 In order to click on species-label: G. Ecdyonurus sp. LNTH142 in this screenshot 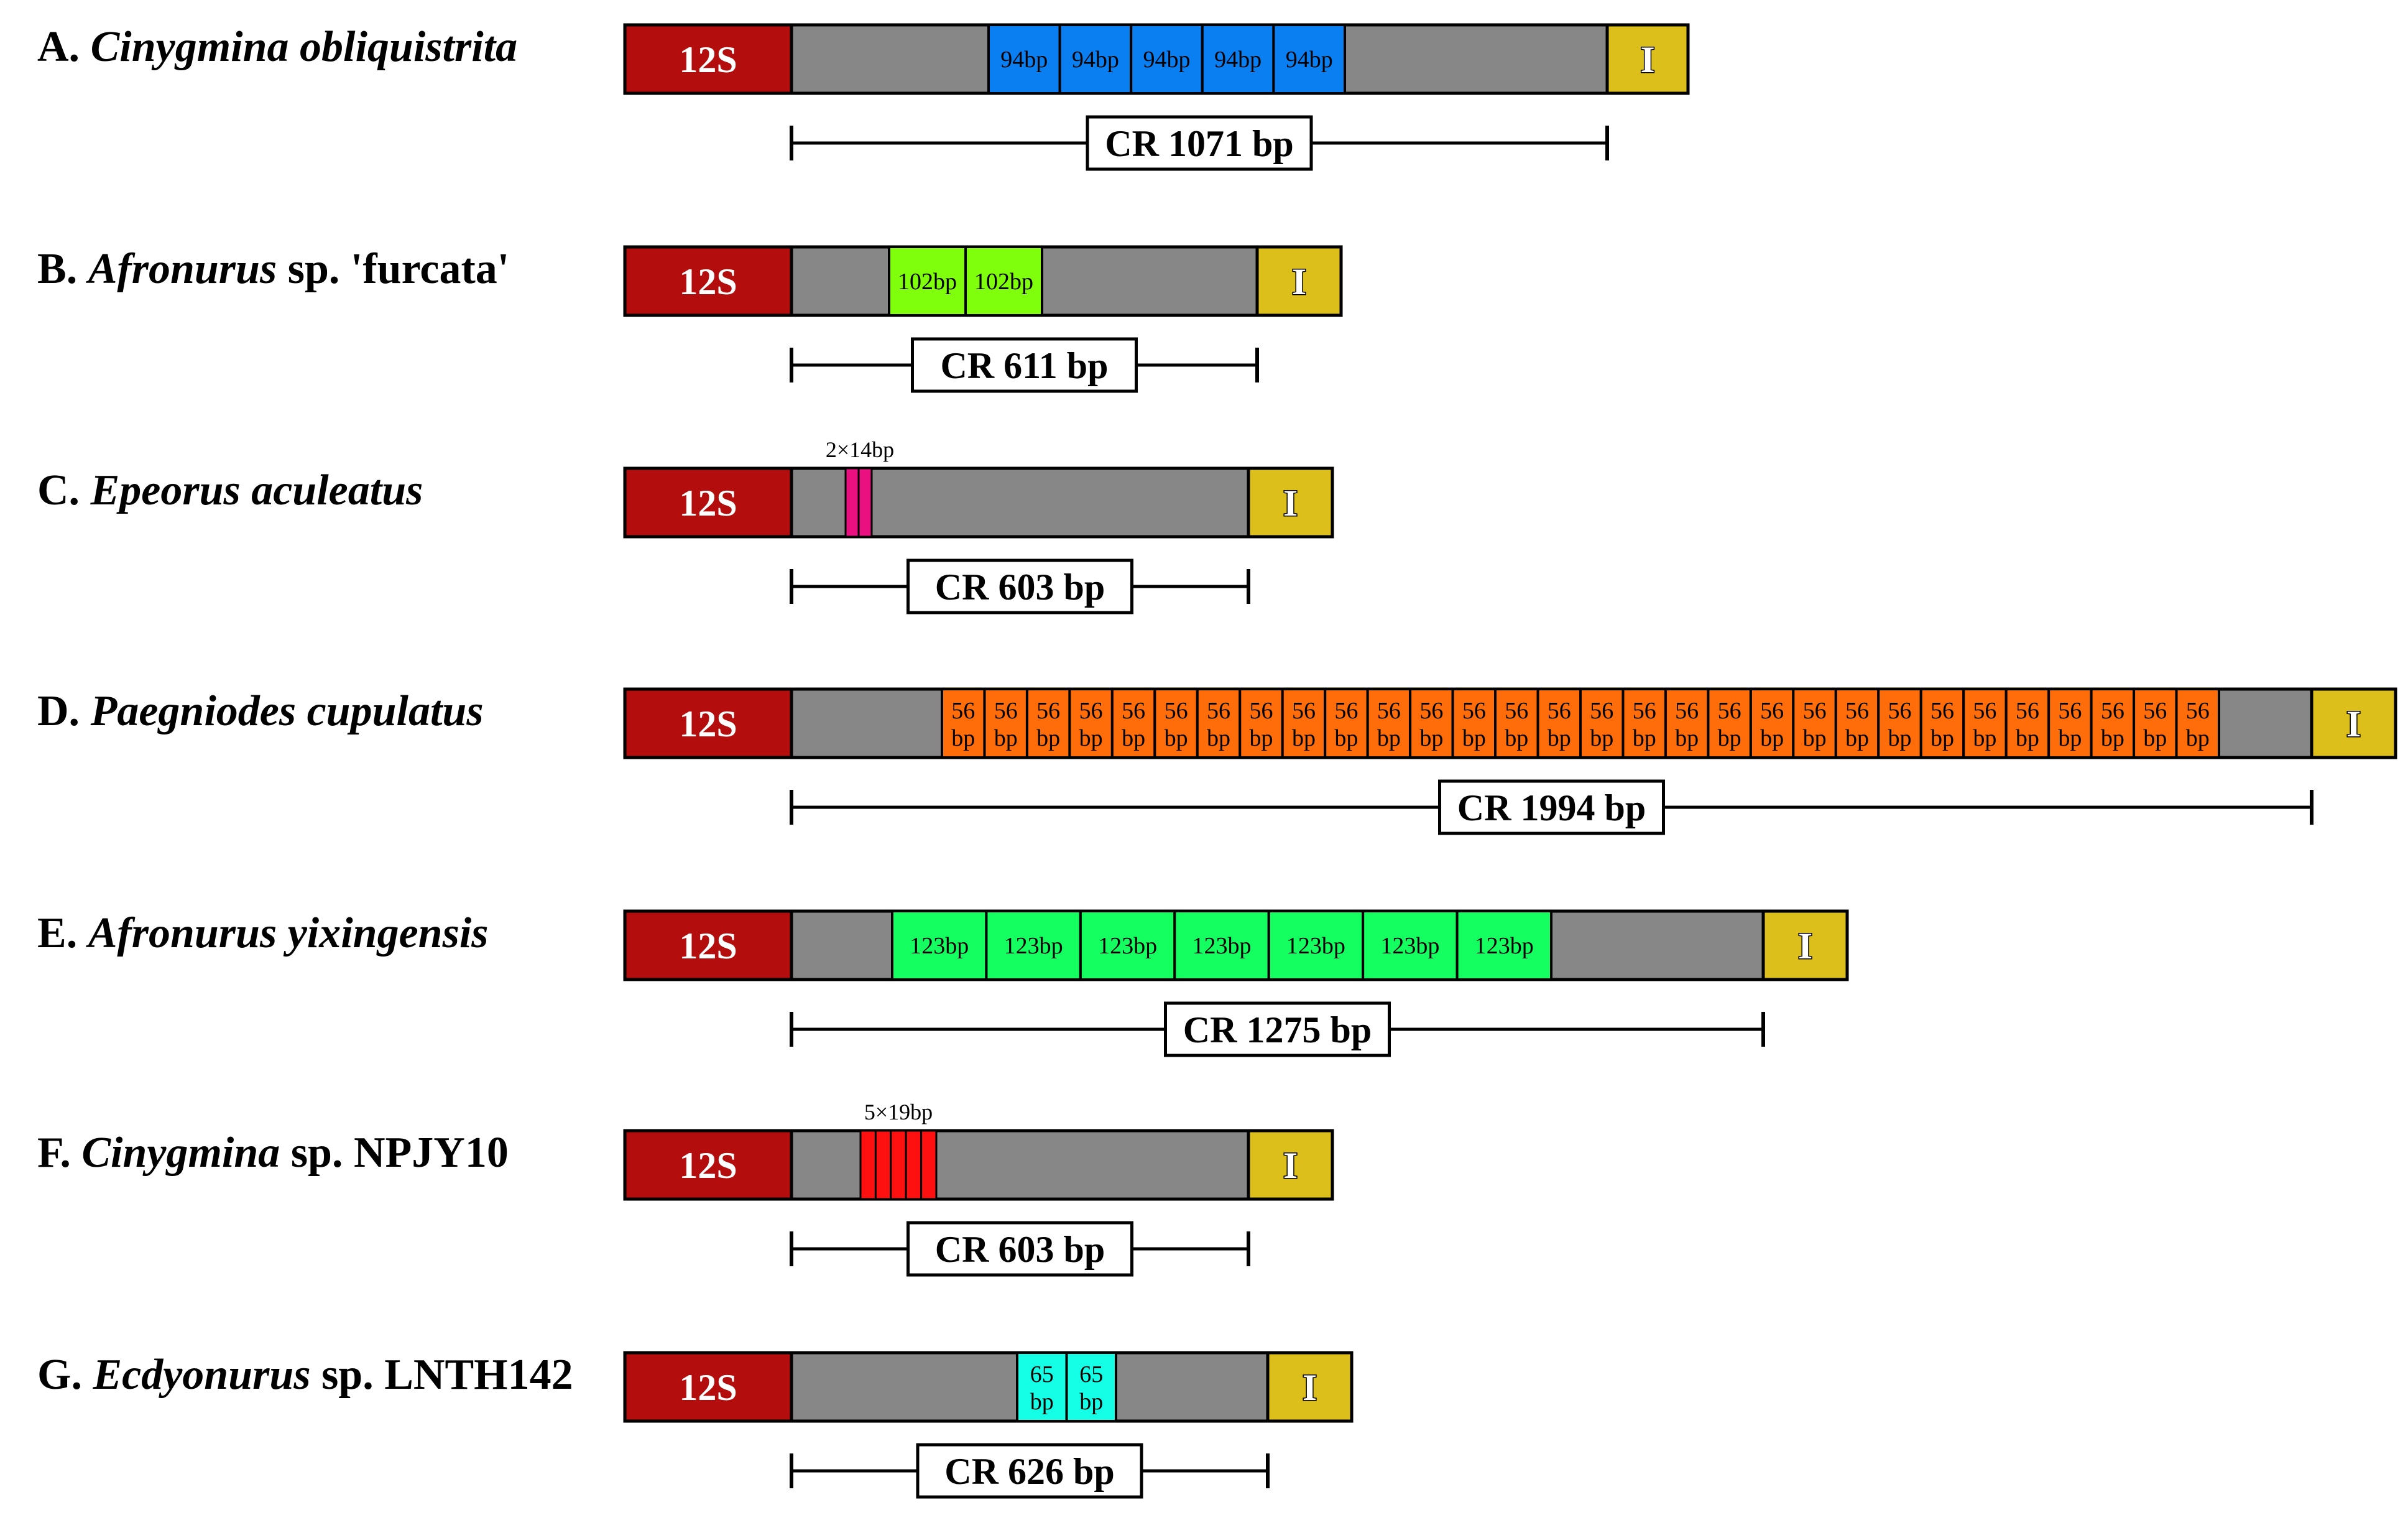, I will do `click(305, 1375)`.